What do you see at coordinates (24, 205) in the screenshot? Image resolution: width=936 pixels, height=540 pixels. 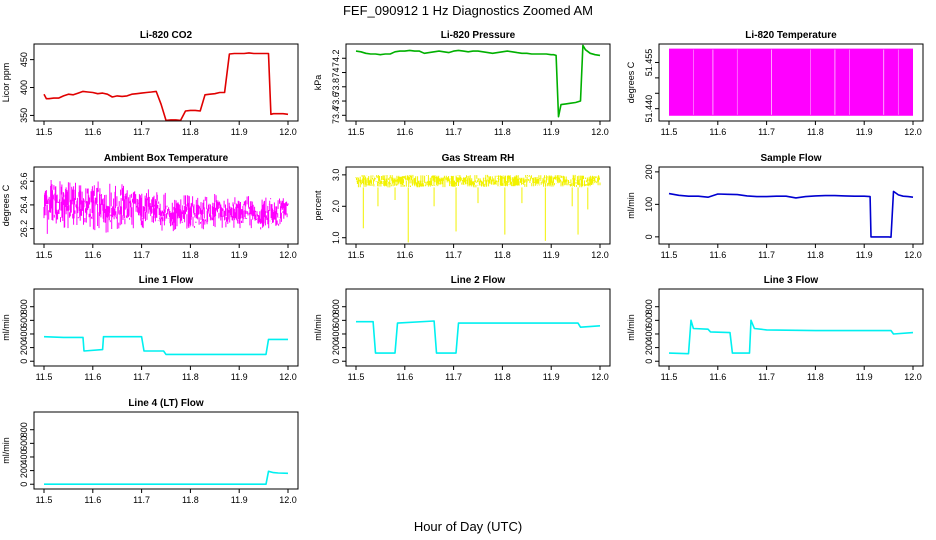 I see `y-tick-label: 26.4` at bounding box center [24, 205].